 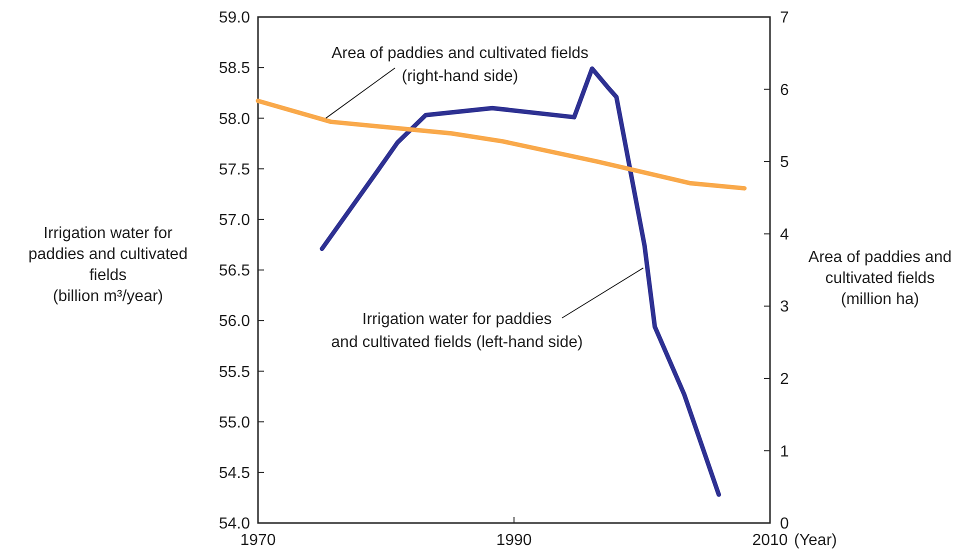 What do you see at coordinates (784, 379) in the screenshot?
I see `y2-tick-label: 2` at bounding box center [784, 379].